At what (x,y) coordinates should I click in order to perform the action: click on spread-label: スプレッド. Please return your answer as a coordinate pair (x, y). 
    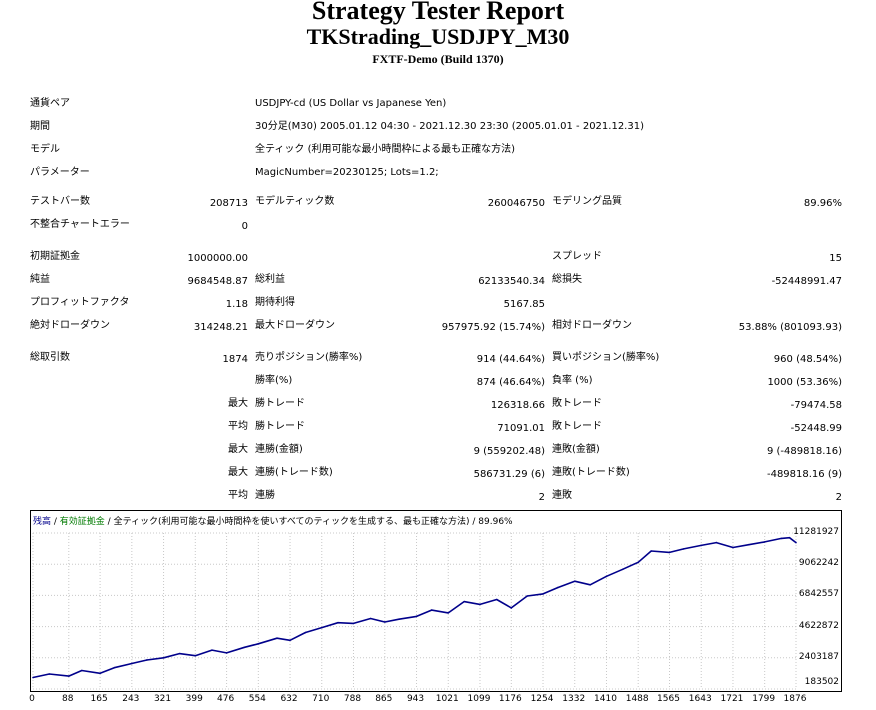
    Looking at the image, I should click on (577, 256).